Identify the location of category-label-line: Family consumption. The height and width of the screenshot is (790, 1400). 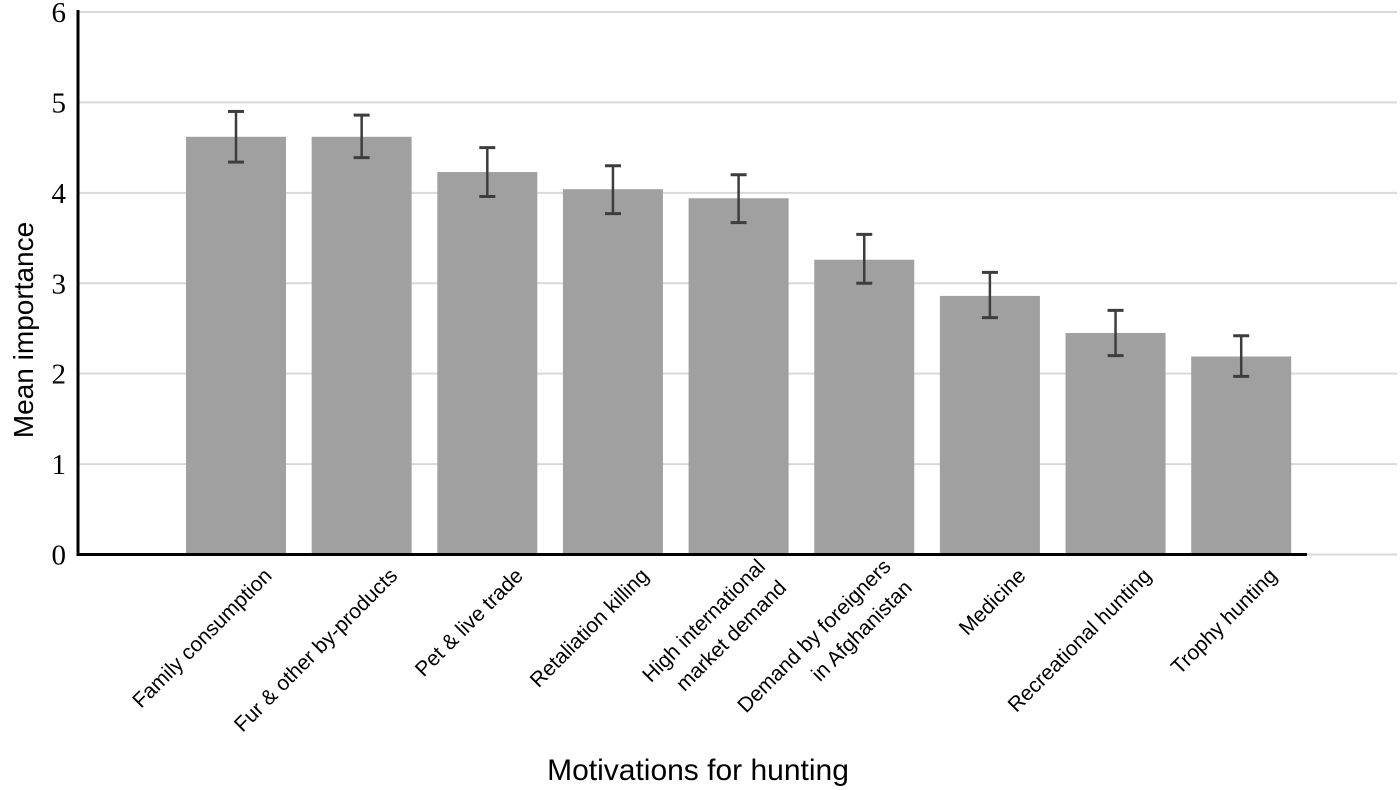
(202, 638).